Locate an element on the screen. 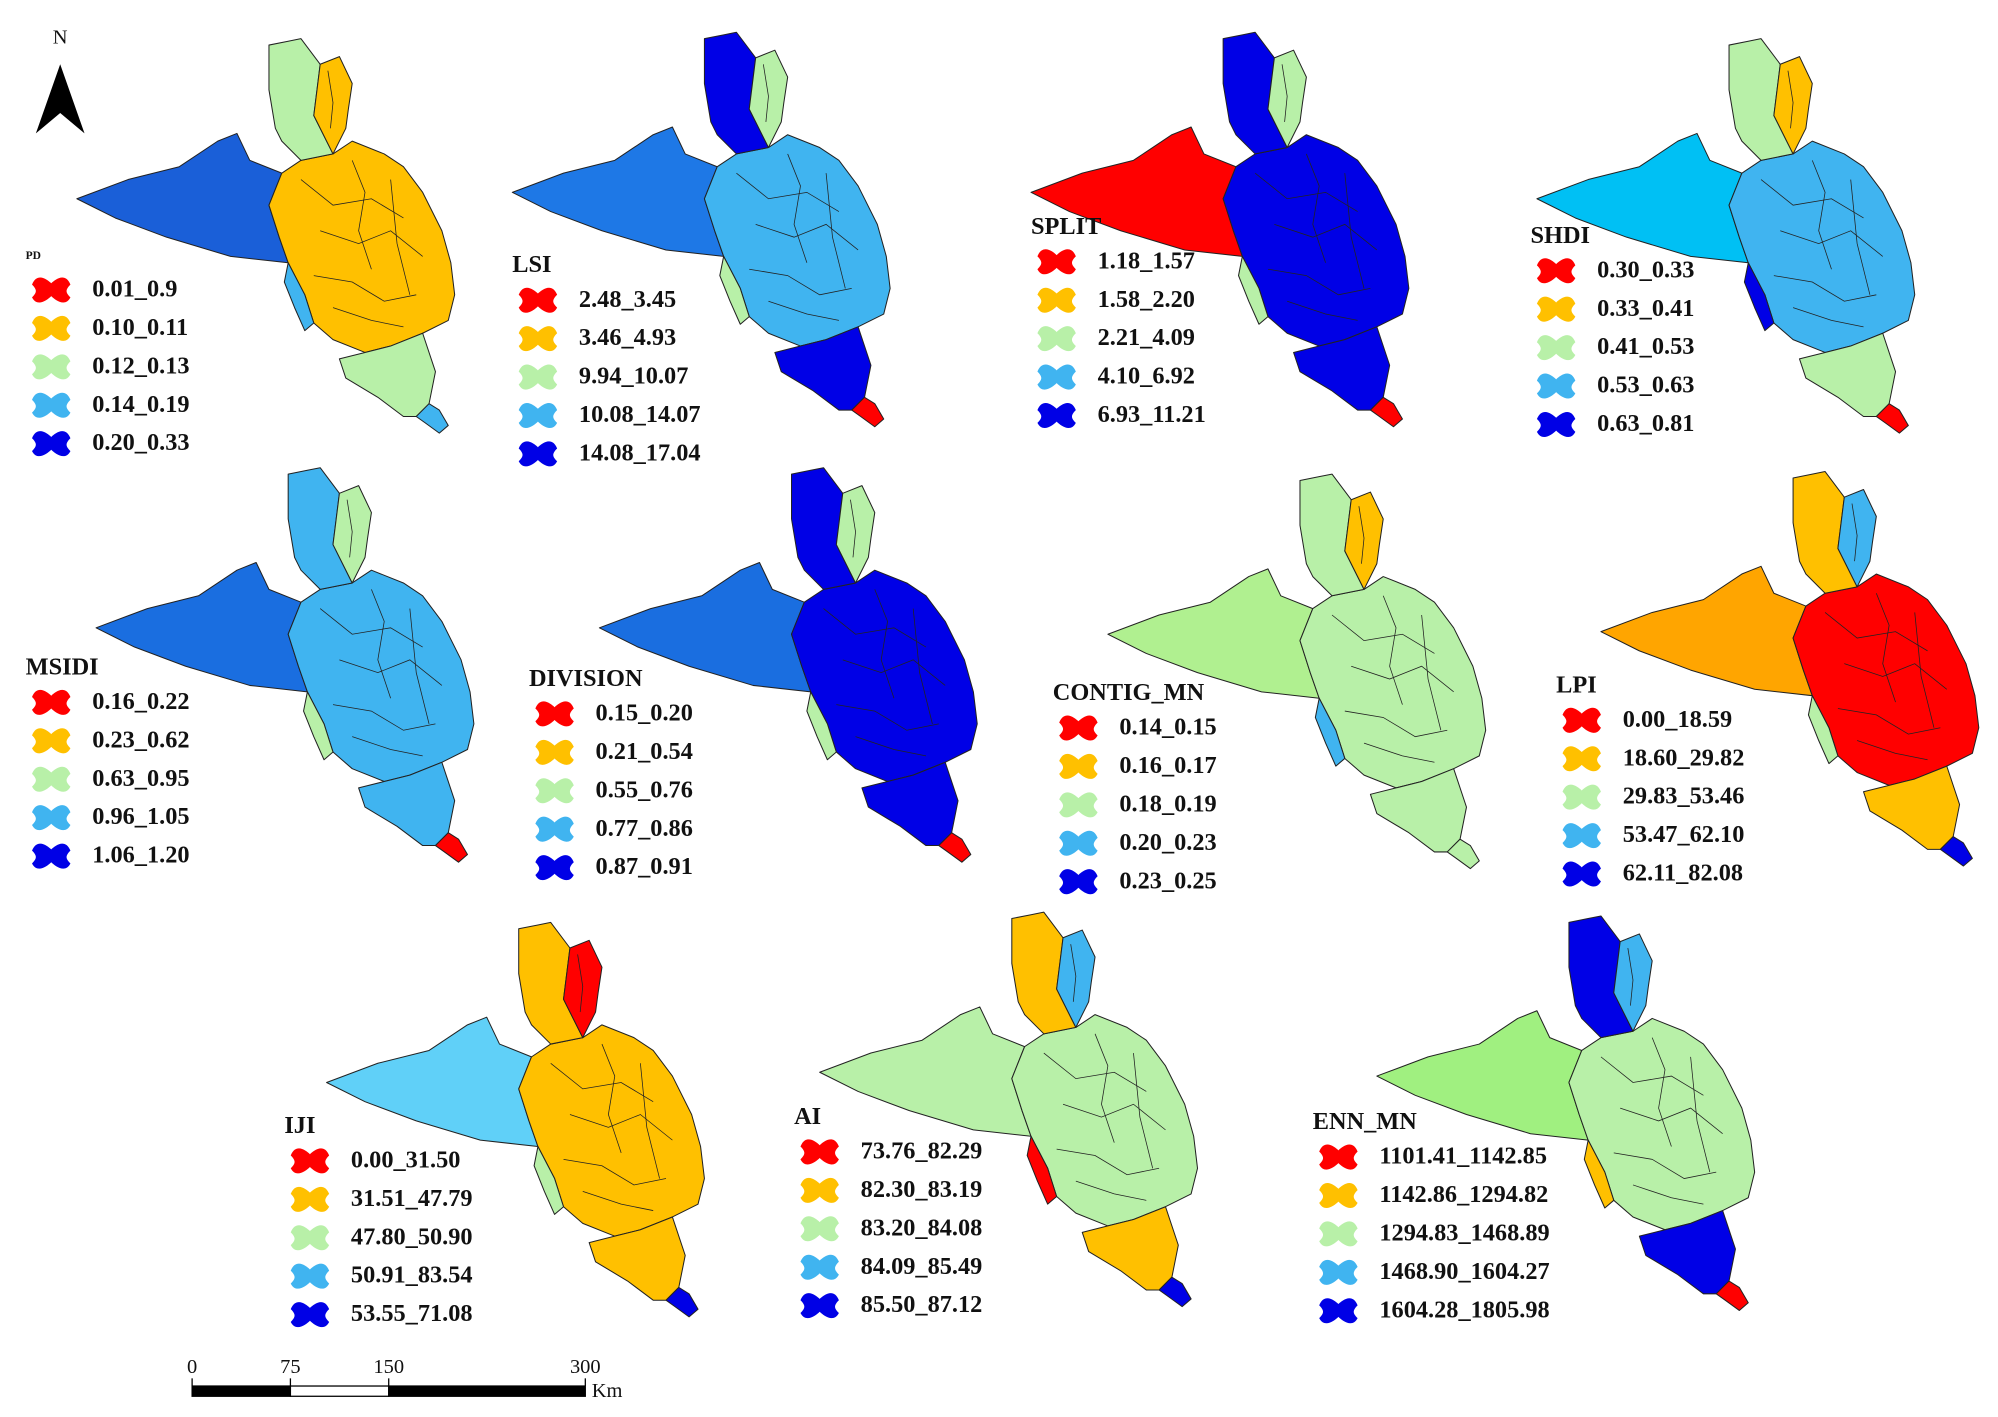 This screenshot has width=1998, height=1417. legend-label: 0.20_0.33 is located at coordinates (140, 442).